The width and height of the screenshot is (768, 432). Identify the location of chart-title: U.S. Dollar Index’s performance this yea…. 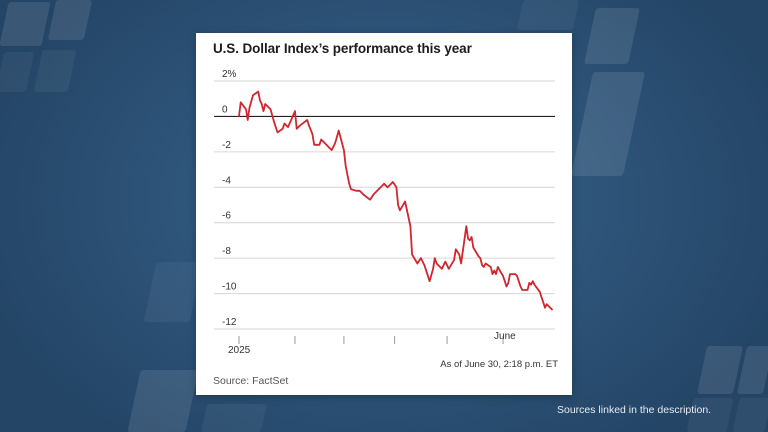
(342, 48).